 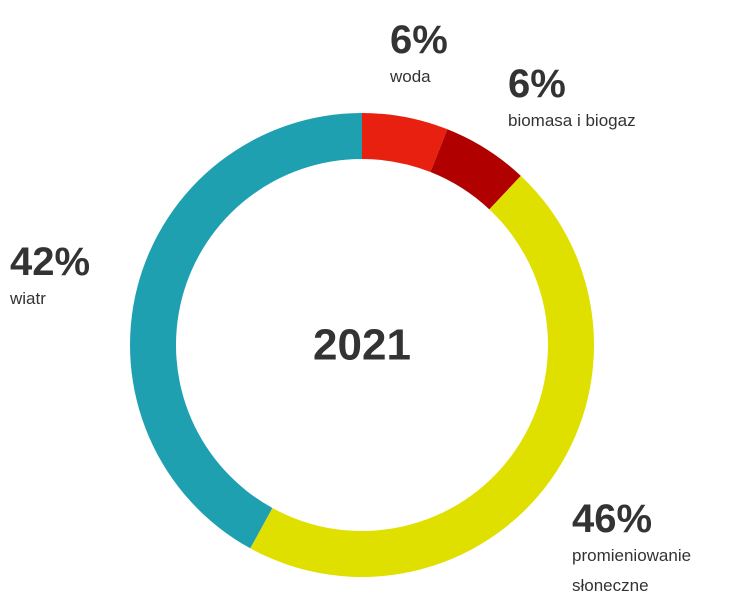 I want to click on segment-label: 6% biomasa i biogaz, so click(x=572, y=99).